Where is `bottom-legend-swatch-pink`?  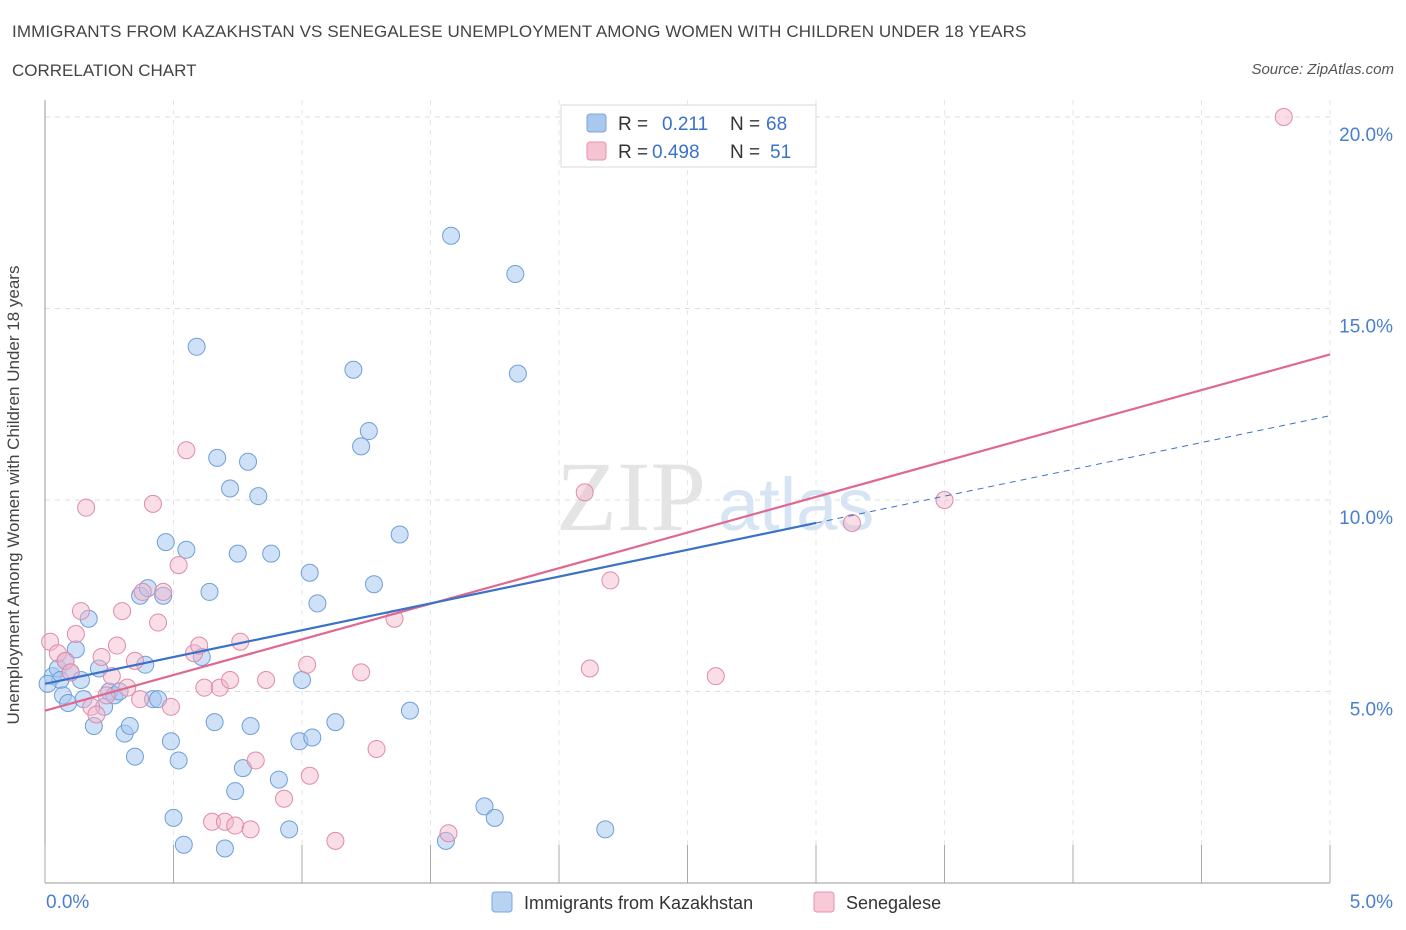
bottom-legend-swatch-pink is located at coordinates (824, 902).